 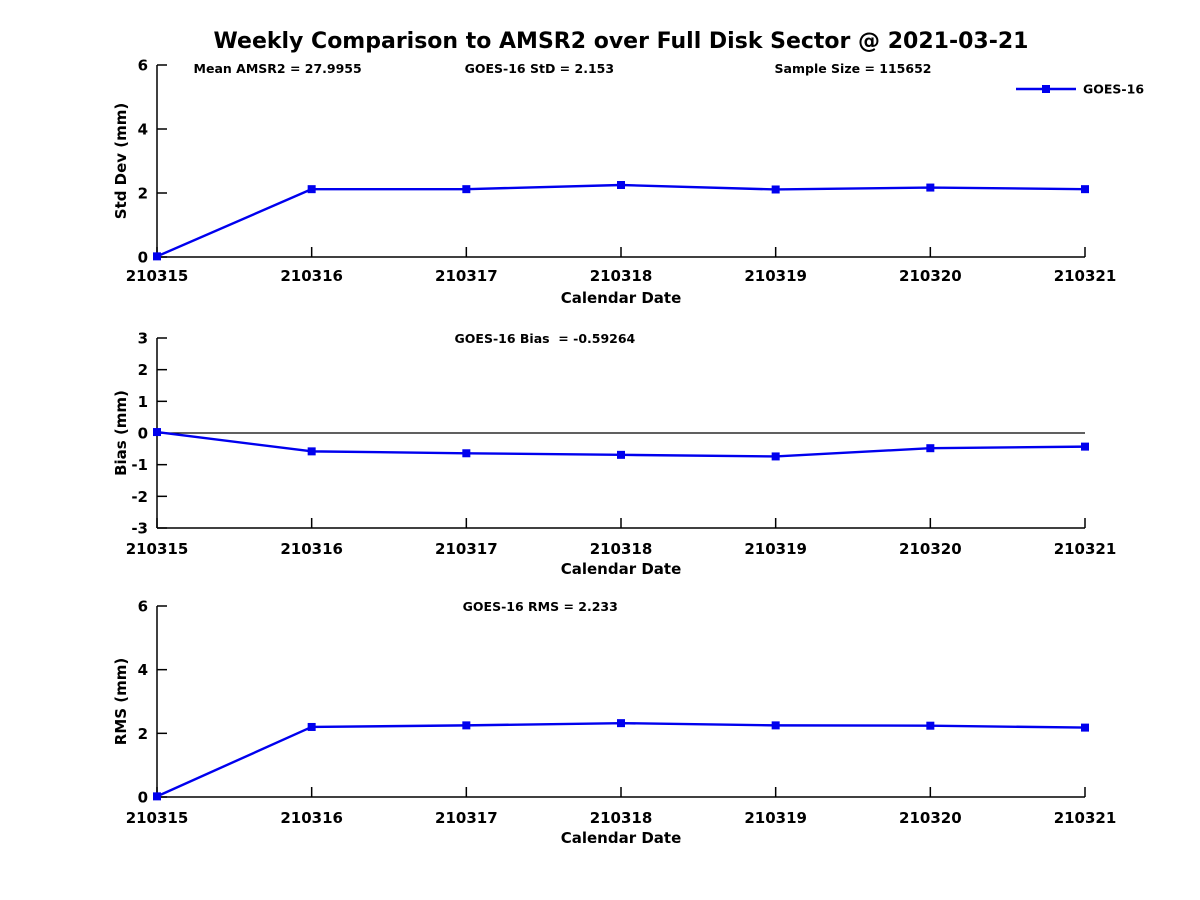 What do you see at coordinates (1080, 89) in the screenshot?
I see `legend: GOES-16` at bounding box center [1080, 89].